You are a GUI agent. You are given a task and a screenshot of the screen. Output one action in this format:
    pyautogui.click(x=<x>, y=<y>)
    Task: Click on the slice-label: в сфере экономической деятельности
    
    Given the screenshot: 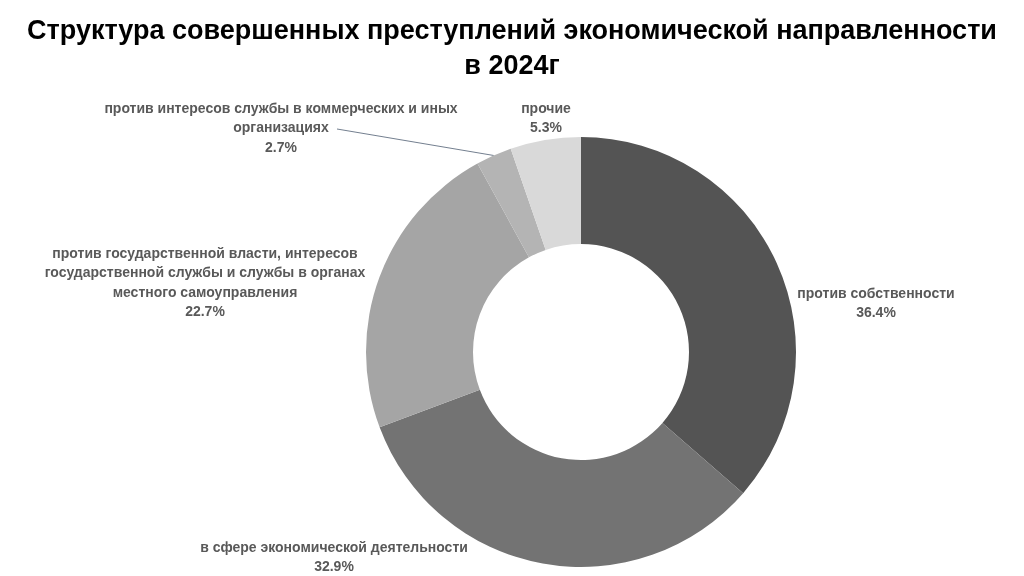 What is the action you would take?
    pyautogui.click(x=334, y=546)
    